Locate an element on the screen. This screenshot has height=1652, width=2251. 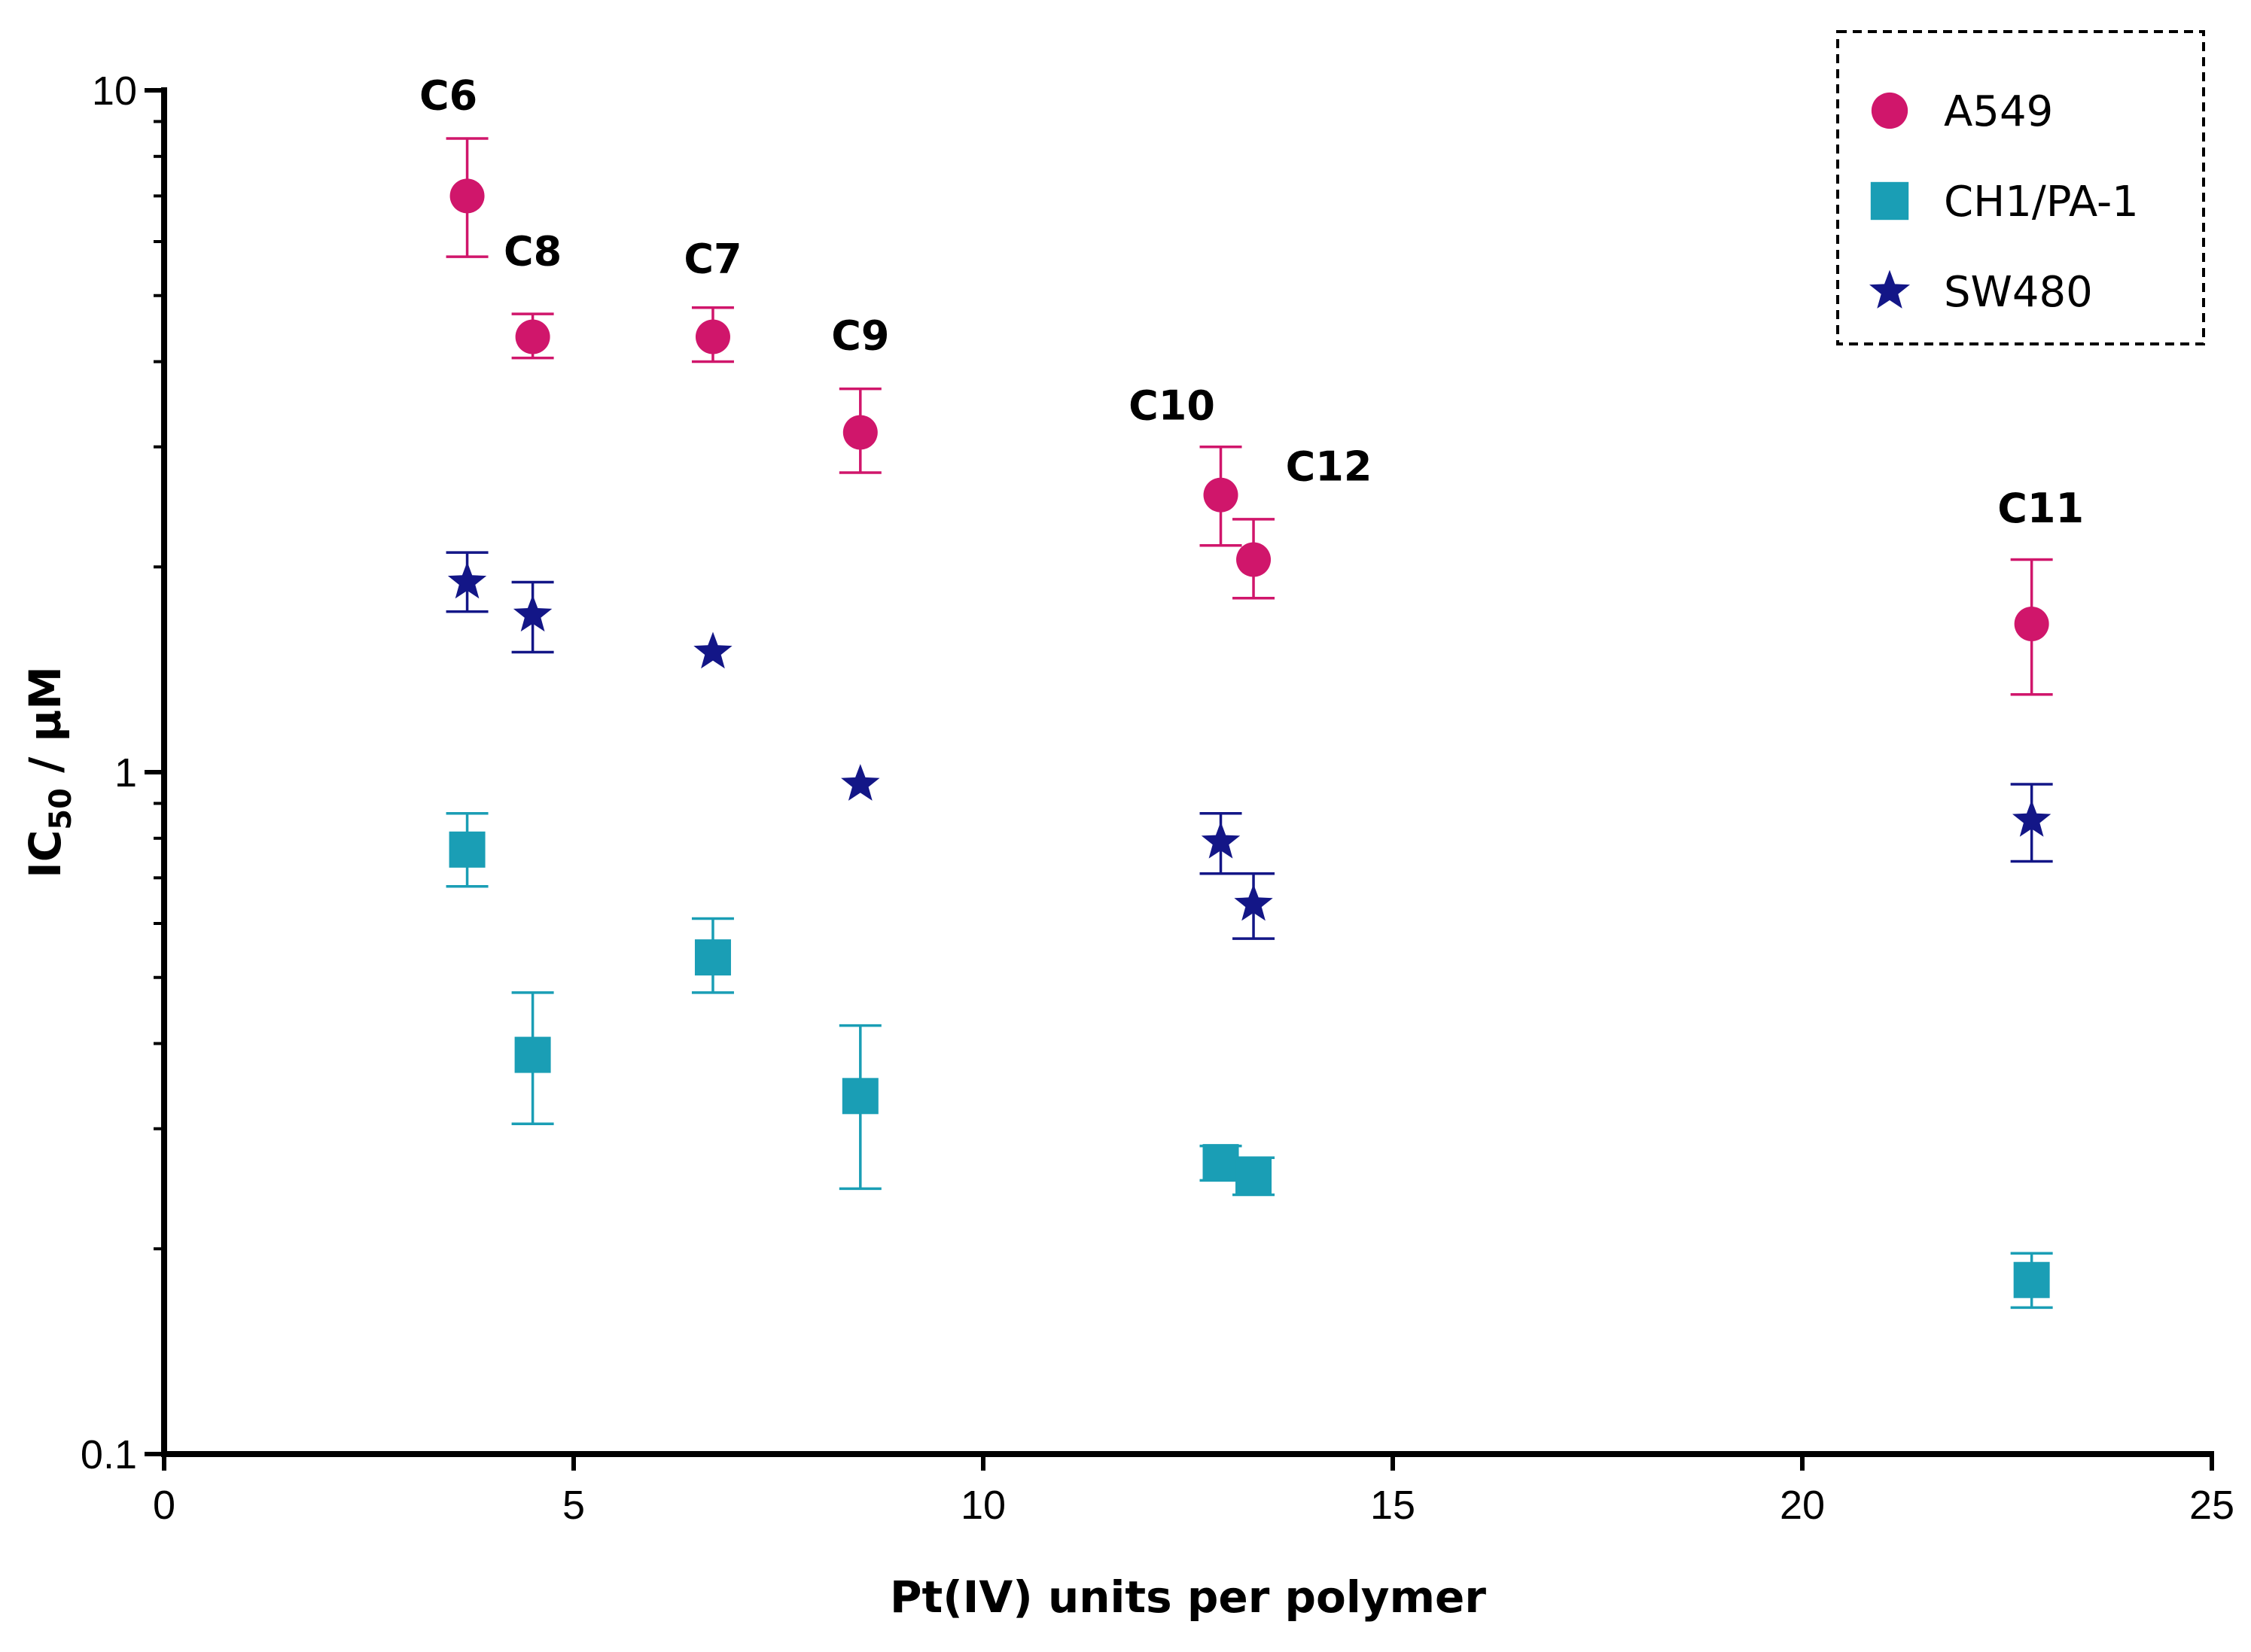
point-label: C12 is located at coordinates (1329, 467).